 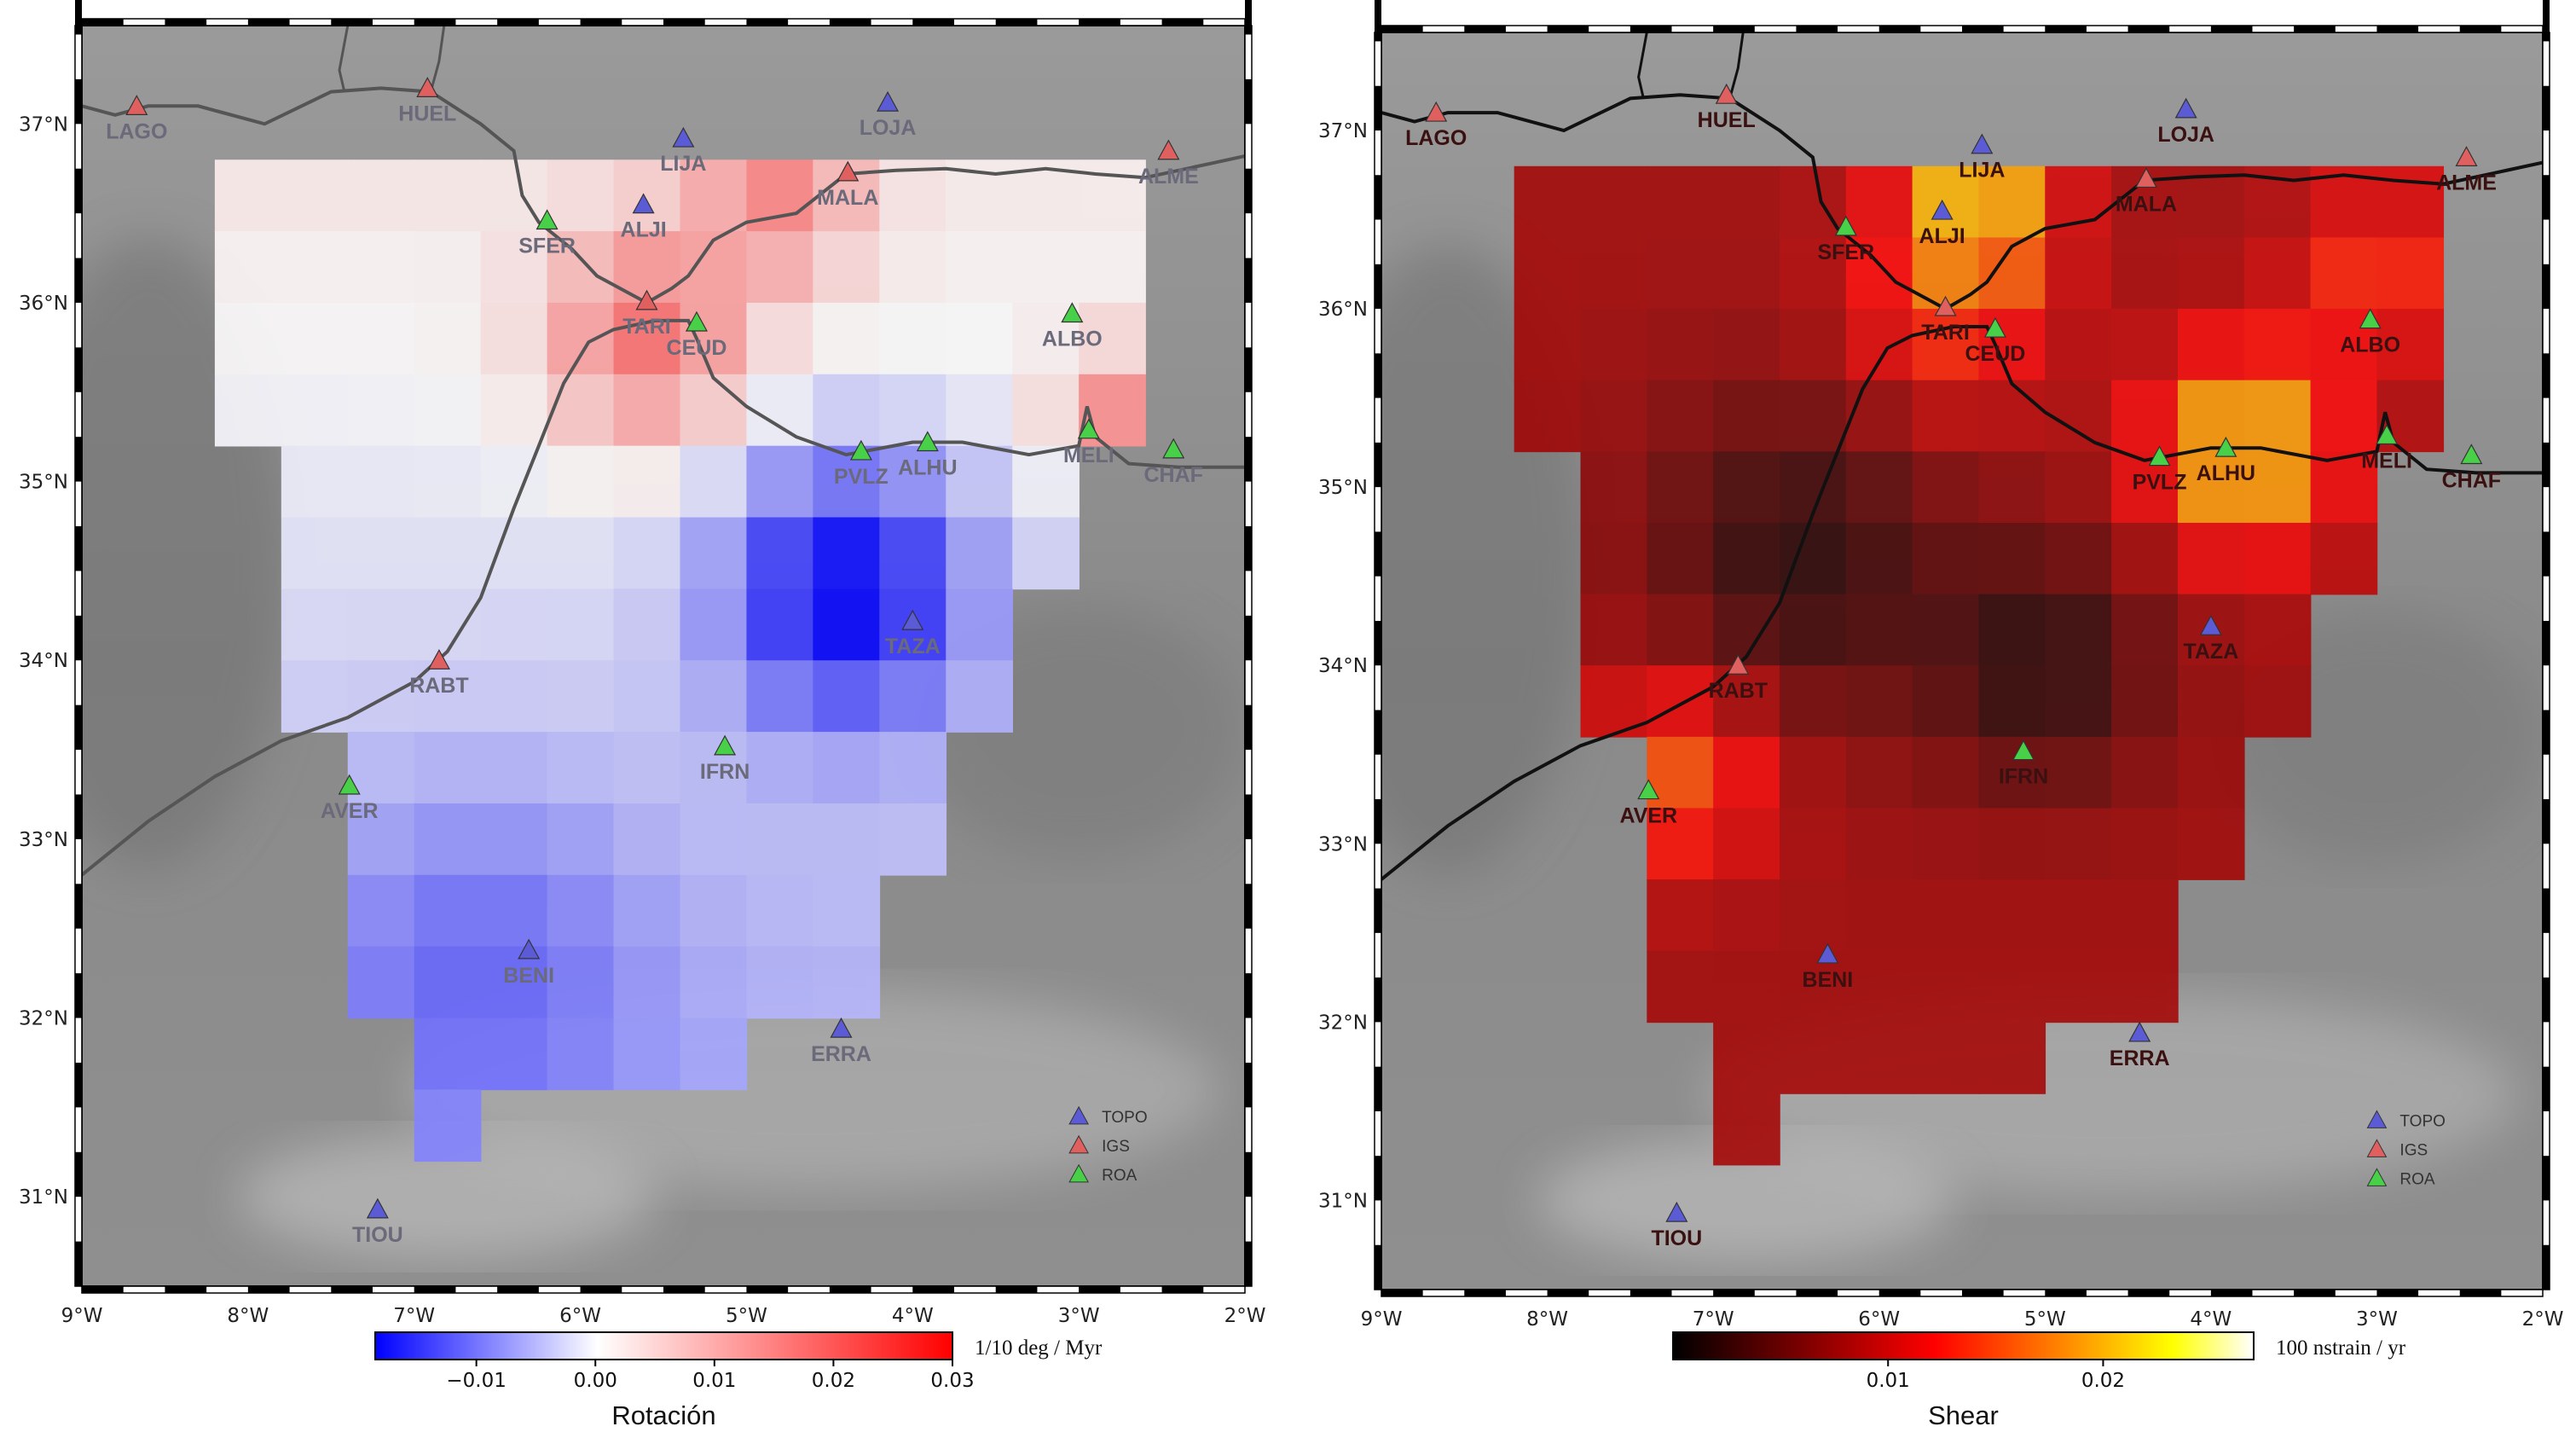 I want to click on colorbar-tick-label: 0.03, so click(x=952, y=1381).